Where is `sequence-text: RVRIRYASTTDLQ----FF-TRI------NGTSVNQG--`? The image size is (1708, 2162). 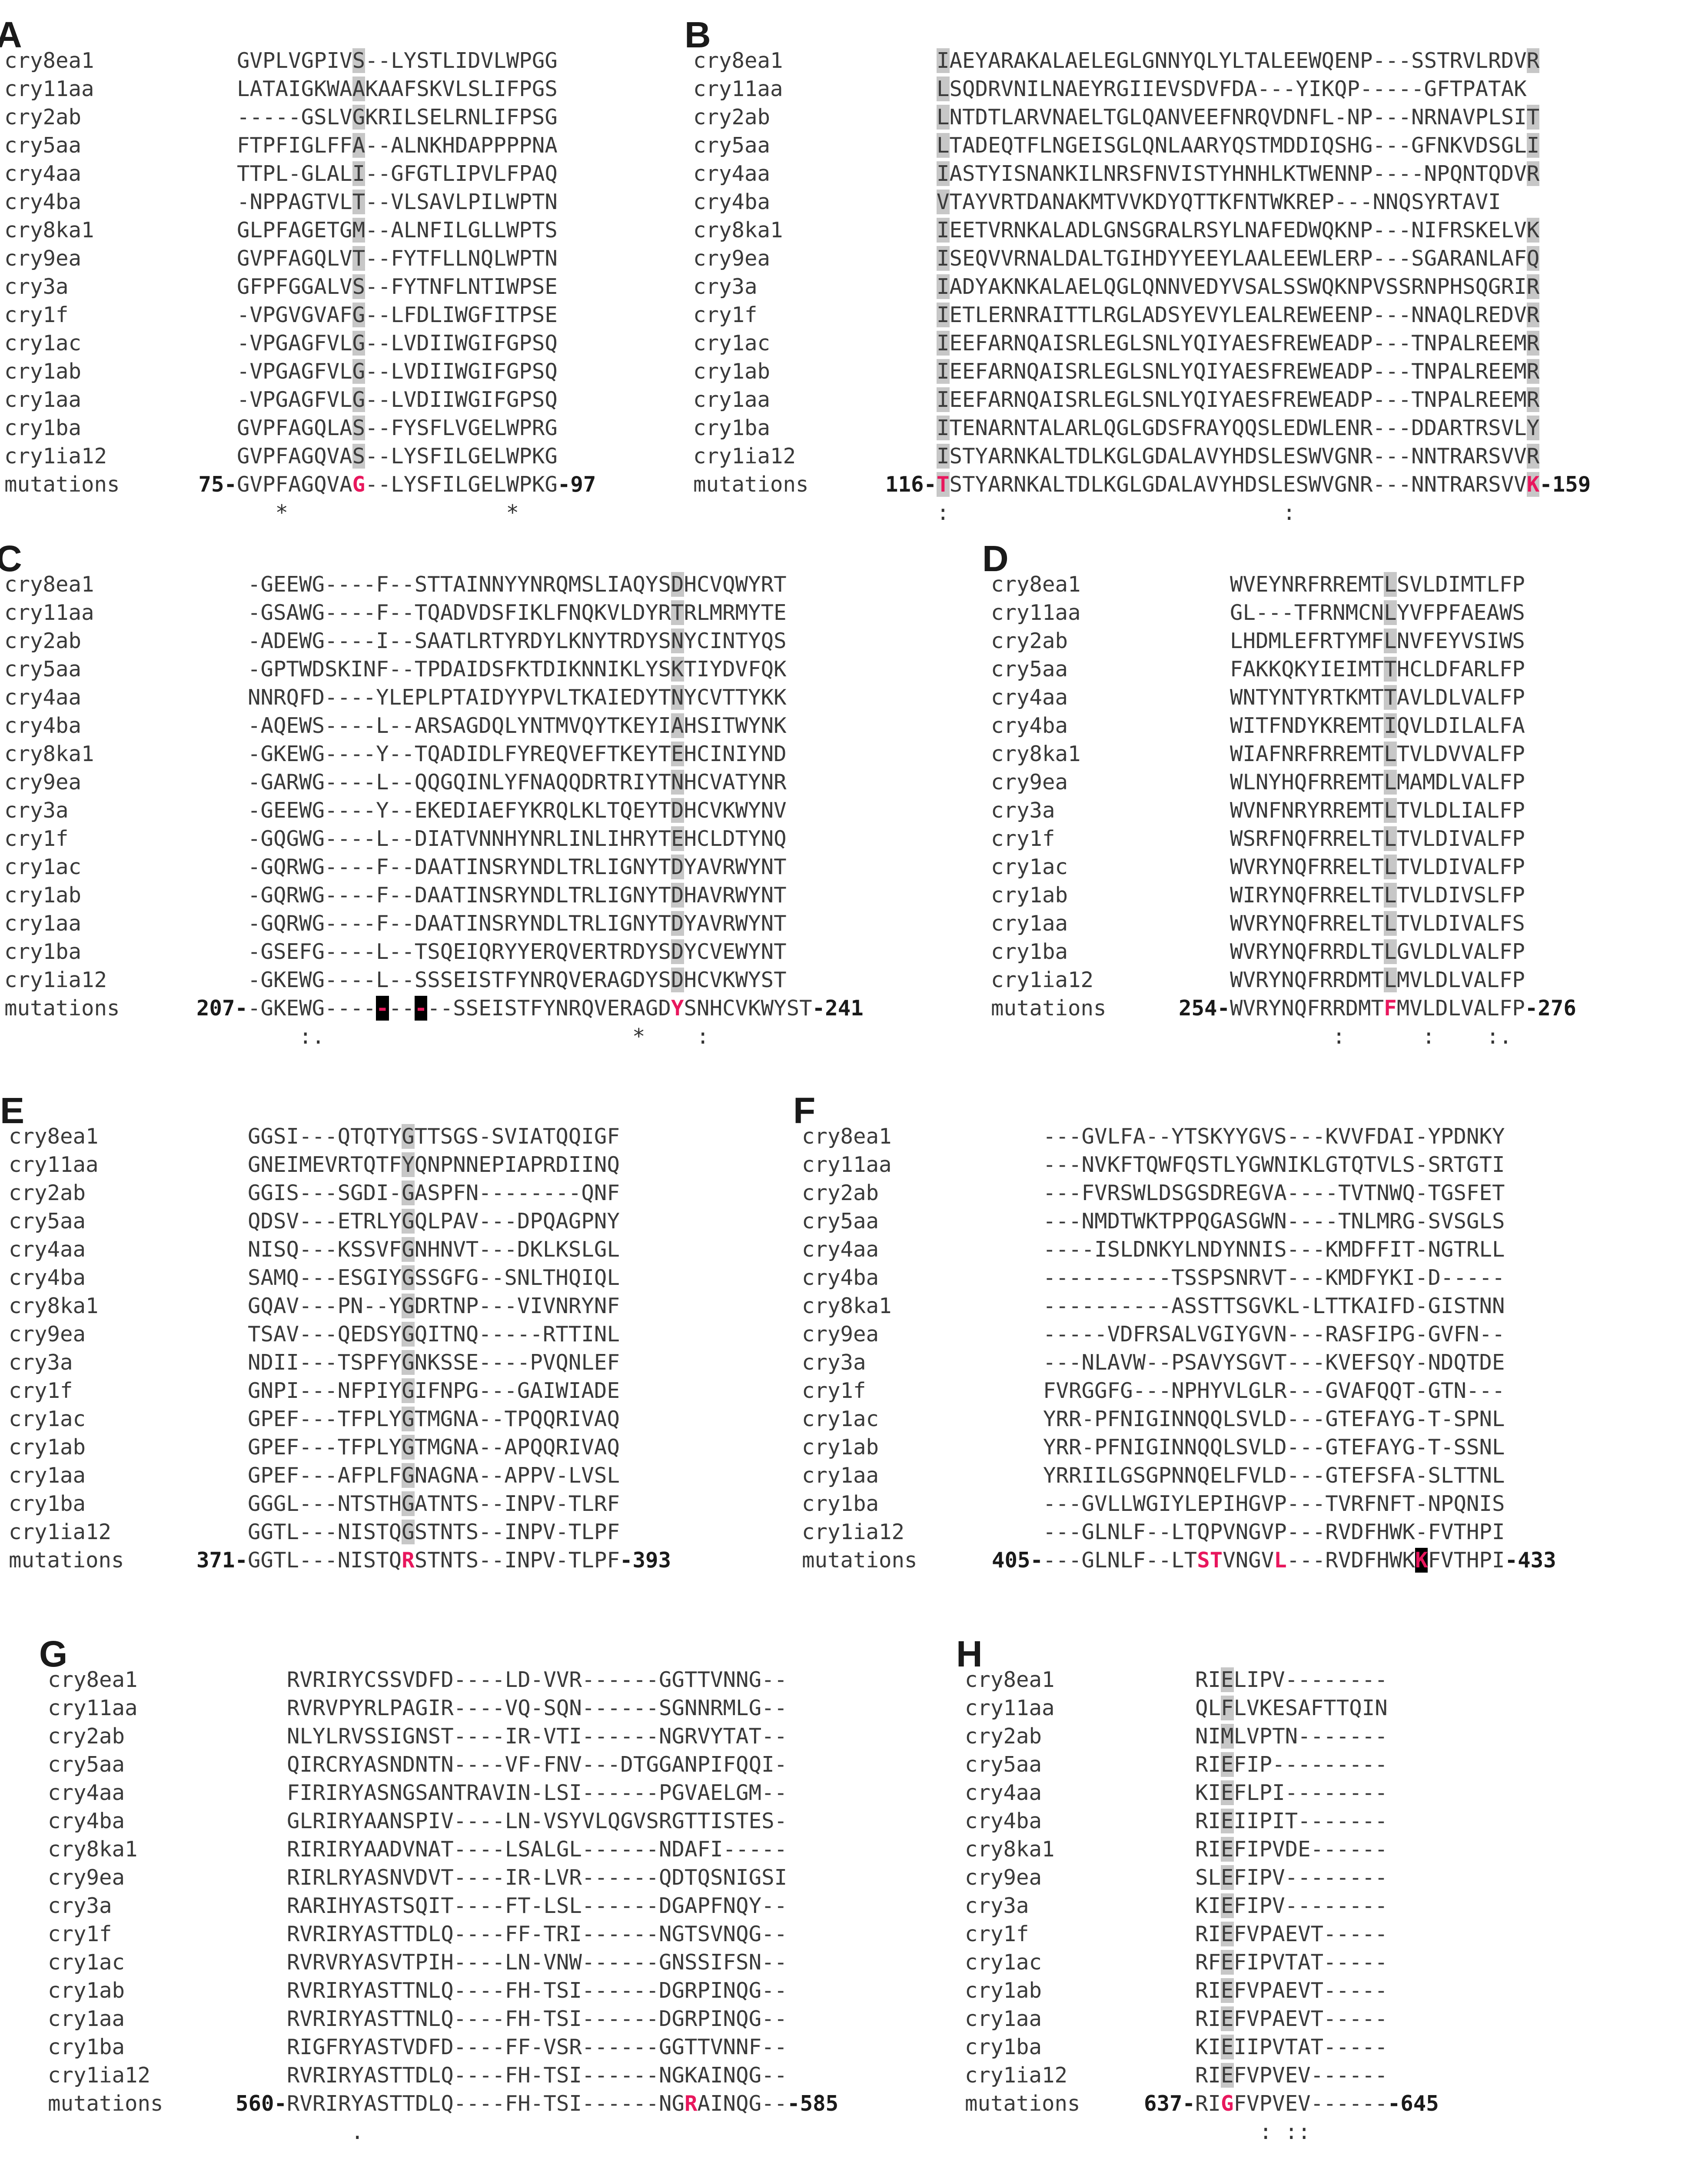
sequence-text: RVRIRYASTTDLQ----FF-TRI------NGTSVNQG-- is located at coordinates (537, 1934).